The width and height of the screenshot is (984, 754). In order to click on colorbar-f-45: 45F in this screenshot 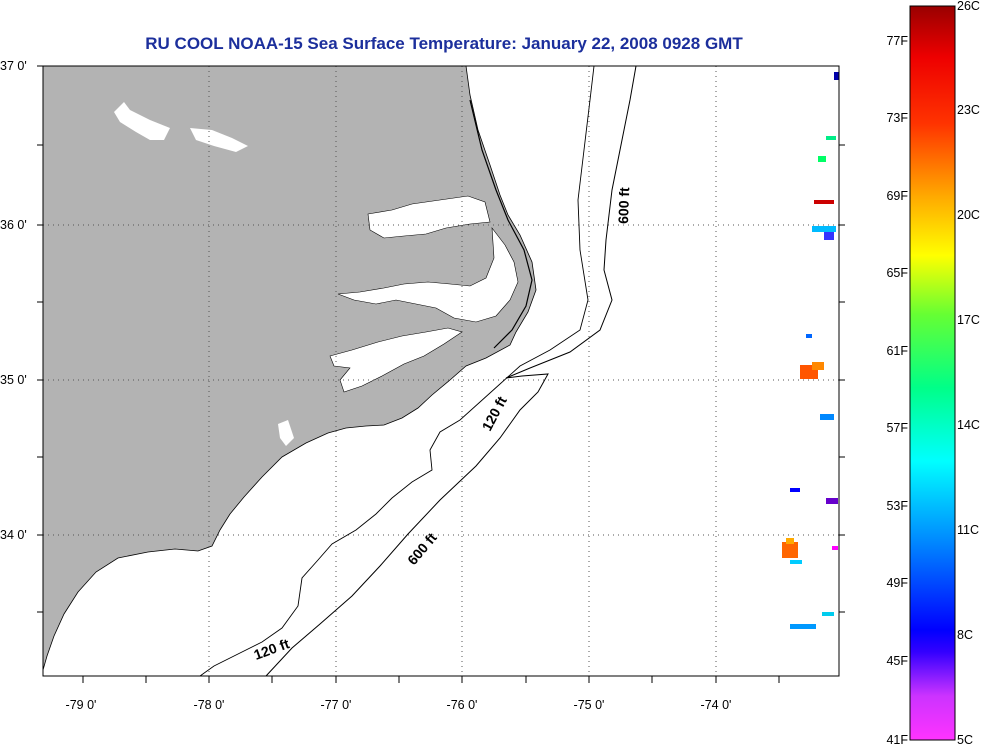, I will do `click(897, 661)`.